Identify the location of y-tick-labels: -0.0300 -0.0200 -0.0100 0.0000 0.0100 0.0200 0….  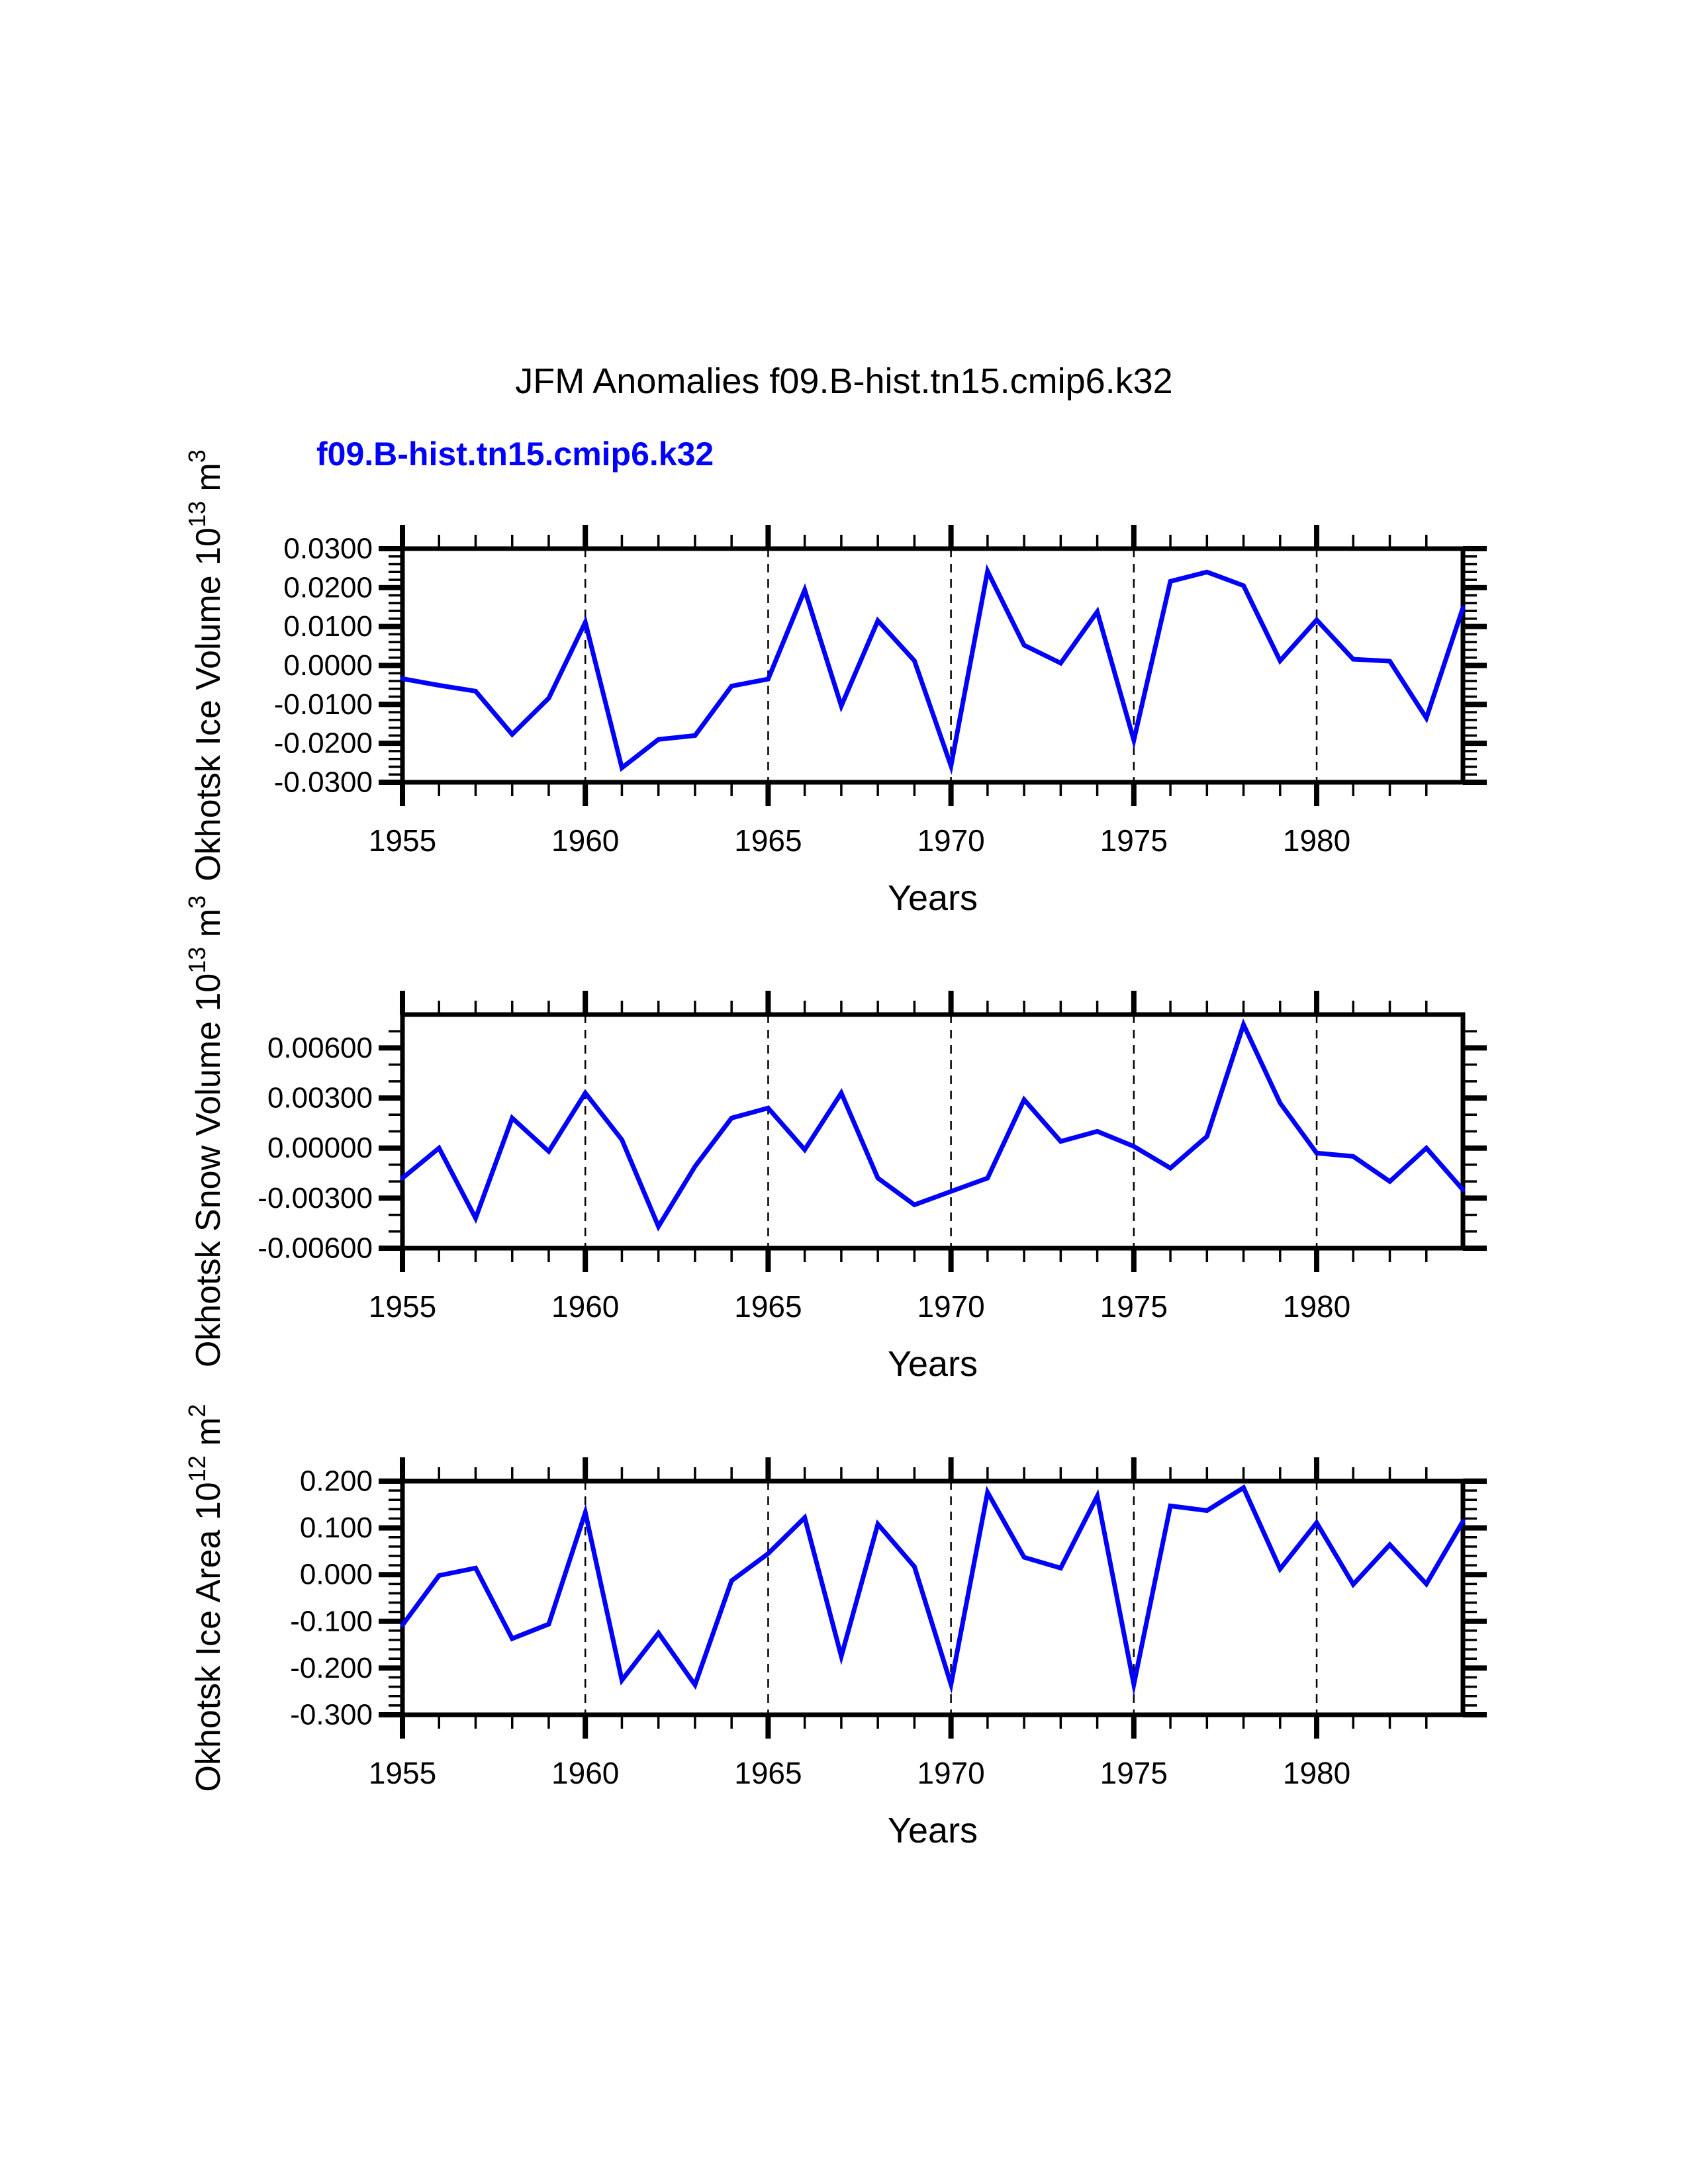
(323, 666).